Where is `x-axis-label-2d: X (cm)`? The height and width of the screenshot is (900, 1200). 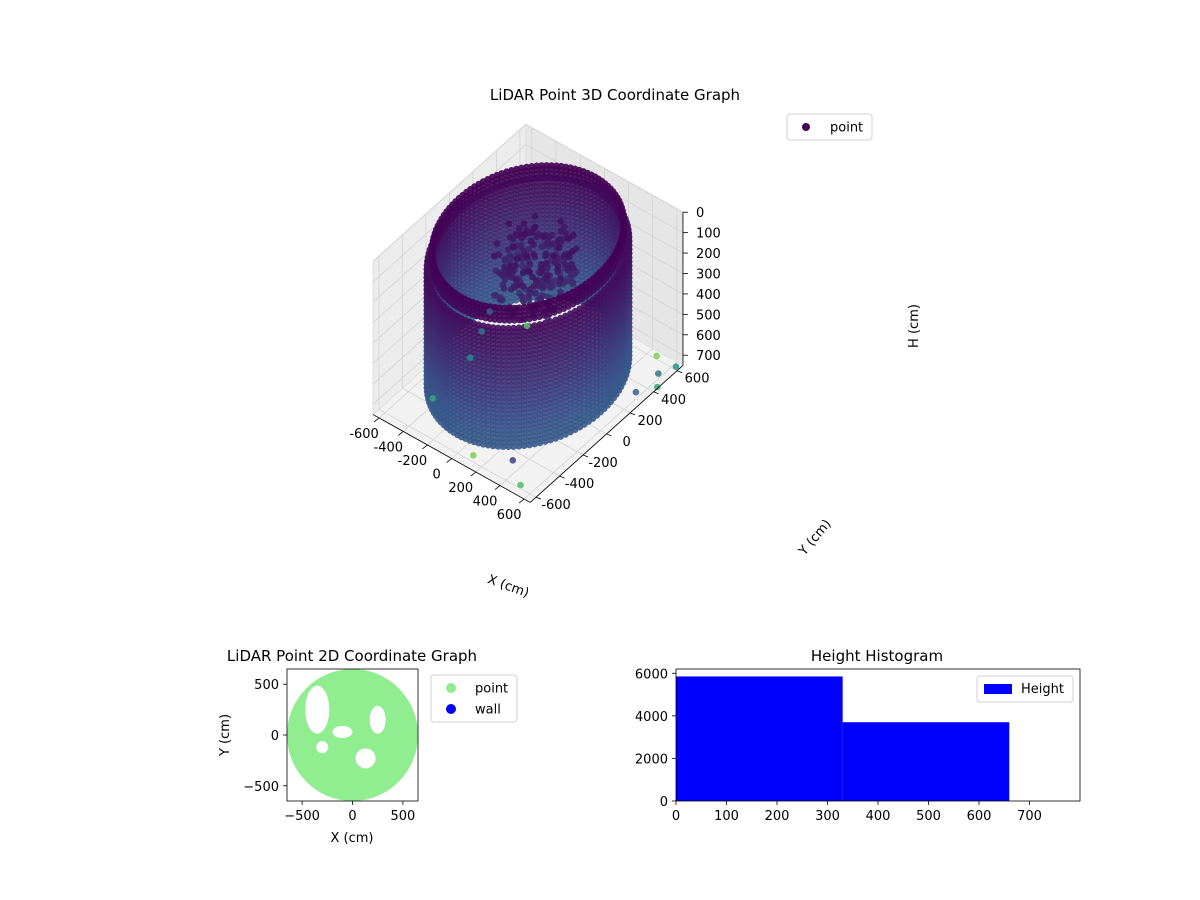
x-axis-label-2d: X (cm) is located at coordinates (352, 838).